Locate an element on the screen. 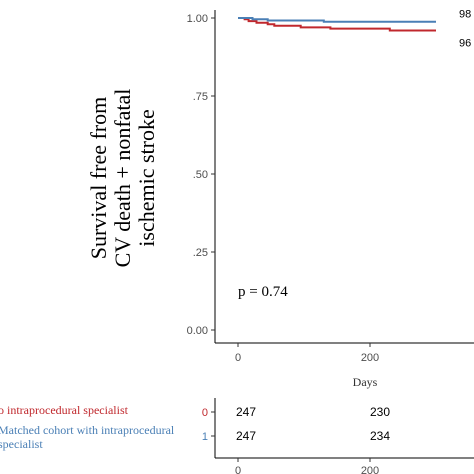 Image resolution: width=474 pixels, height=474 pixels. x-tick-label: 0 is located at coordinates (238, 358).